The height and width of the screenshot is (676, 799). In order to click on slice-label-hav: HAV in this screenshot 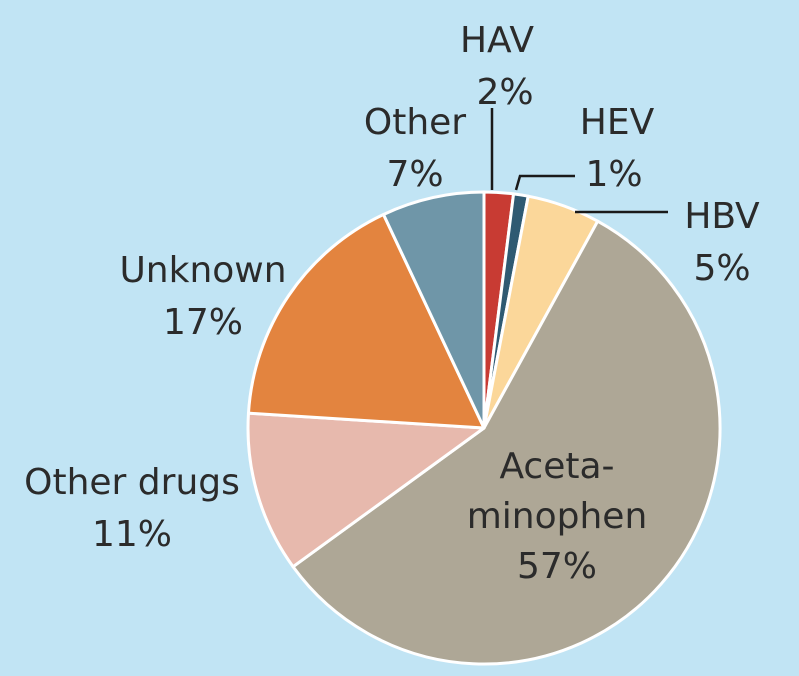, I will do `click(497, 40)`.